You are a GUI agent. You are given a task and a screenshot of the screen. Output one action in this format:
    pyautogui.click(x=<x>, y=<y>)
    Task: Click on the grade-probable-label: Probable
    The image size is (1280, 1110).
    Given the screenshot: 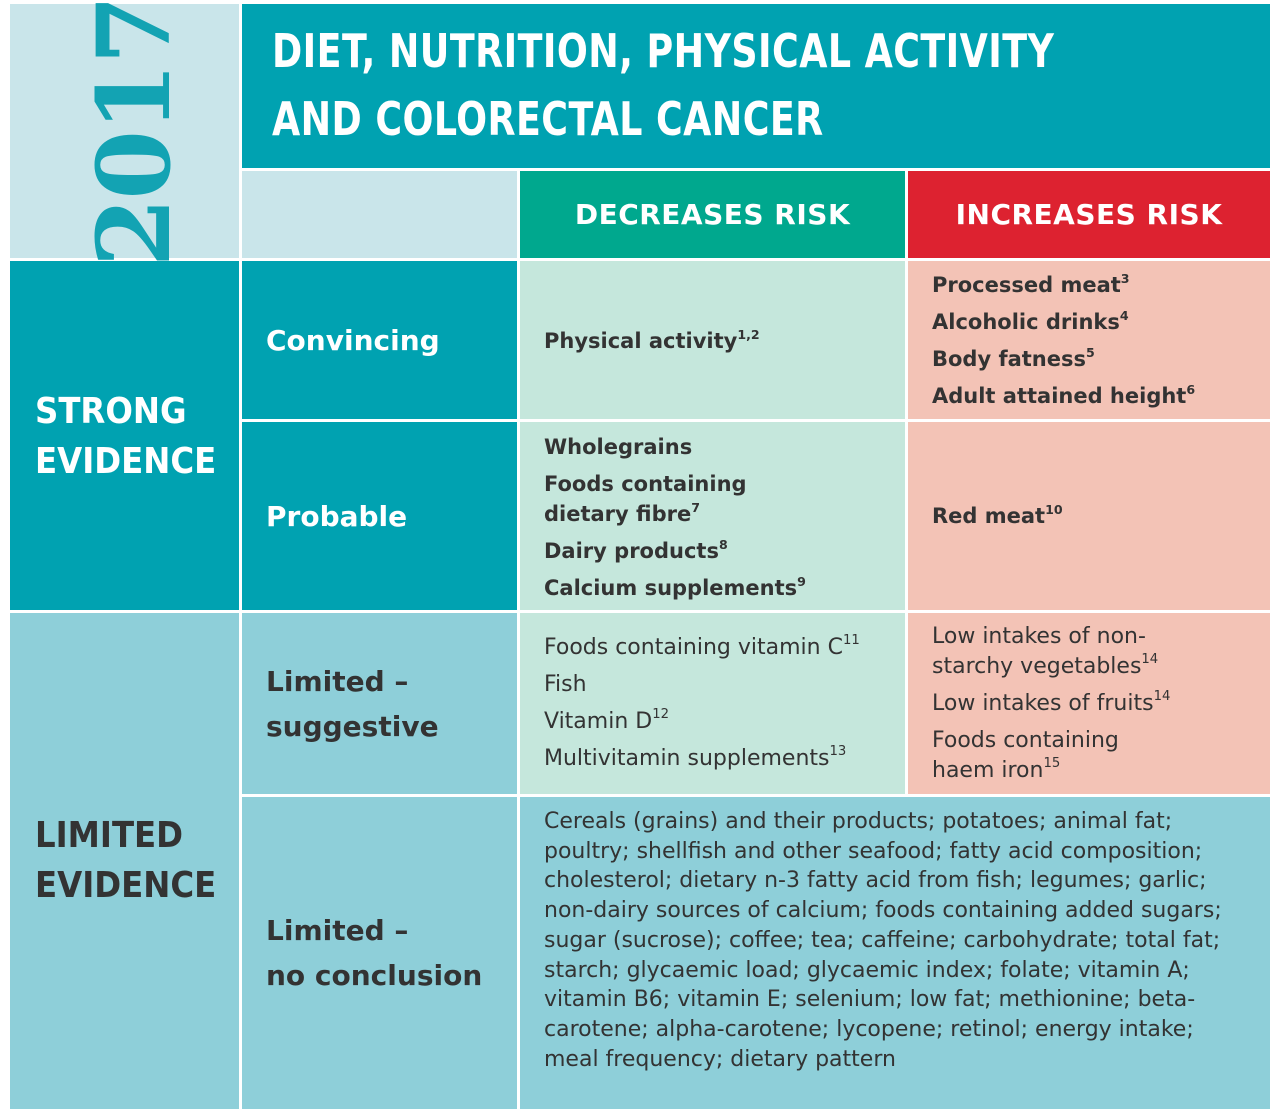 What is the action you would take?
    pyautogui.click(x=337, y=516)
    